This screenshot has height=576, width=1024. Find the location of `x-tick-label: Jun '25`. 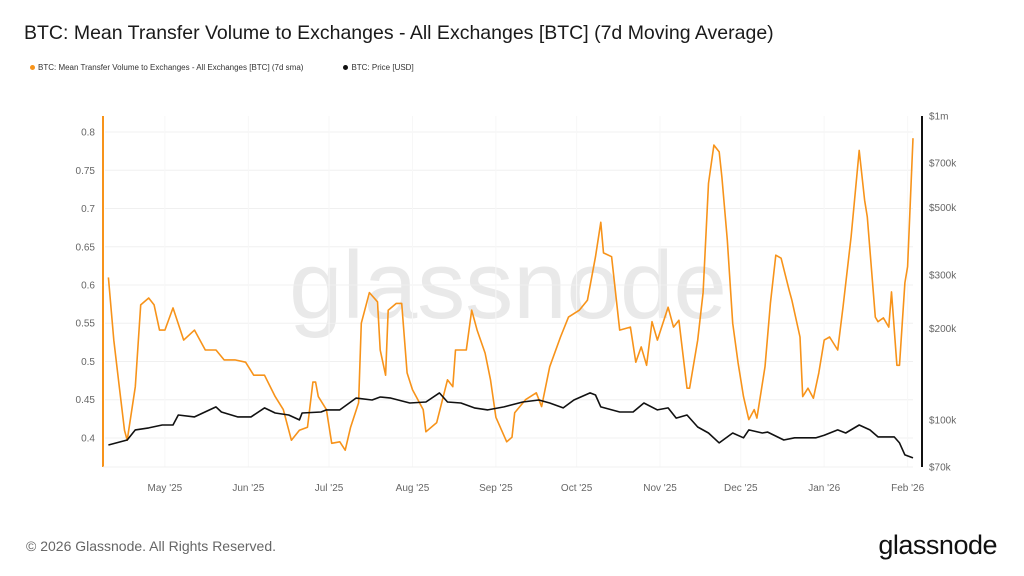

x-tick-label: Jun '25 is located at coordinates (248, 488).